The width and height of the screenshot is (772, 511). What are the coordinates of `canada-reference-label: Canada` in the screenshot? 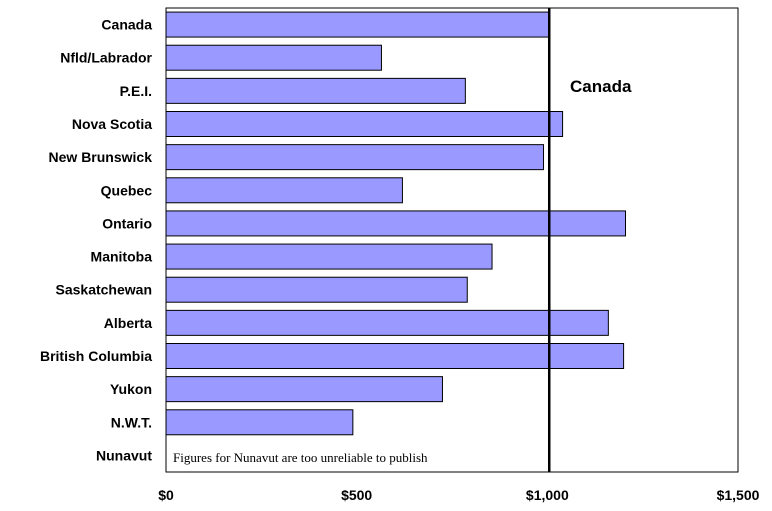 It's located at (601, 86).